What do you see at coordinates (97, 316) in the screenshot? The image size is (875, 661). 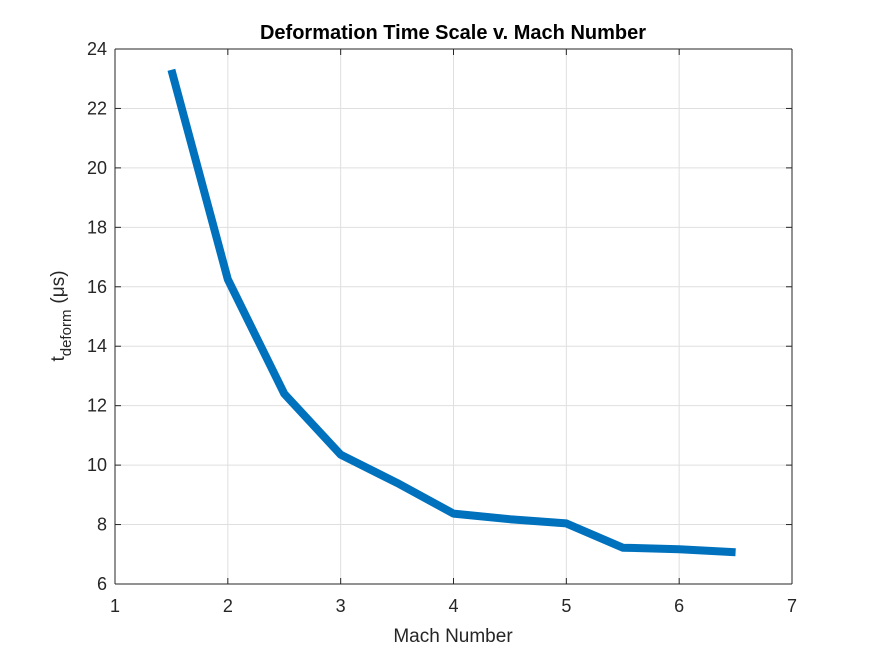 I see `y-tick-labels: 6 8 10 12 14 16 18 20 22 24` at bounding box center [97, 316].